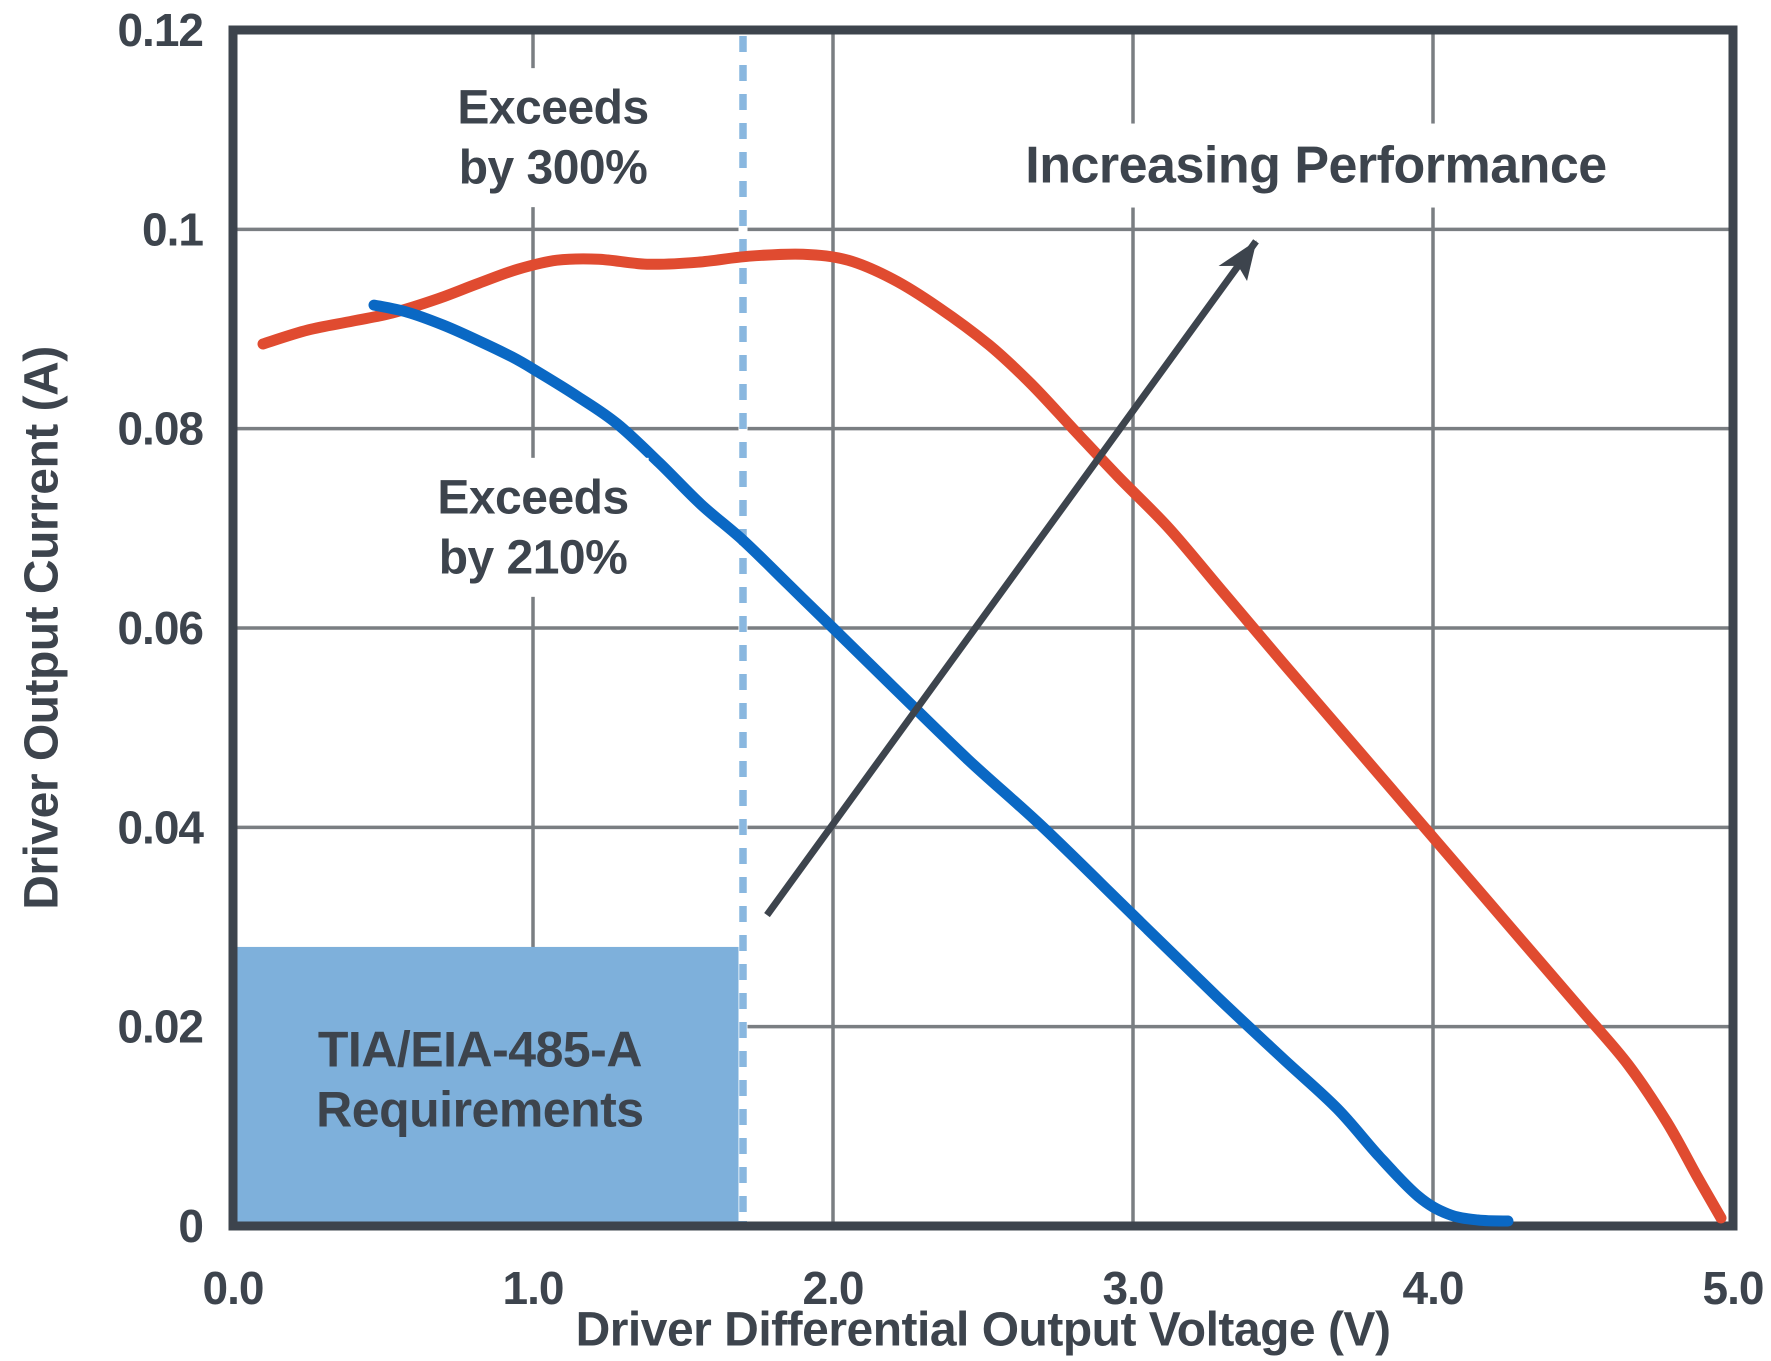 The width and height of the screenshot is (1771, 1361). I want to click on label-210-text: Exceeds by 210%, so click(532, 527).